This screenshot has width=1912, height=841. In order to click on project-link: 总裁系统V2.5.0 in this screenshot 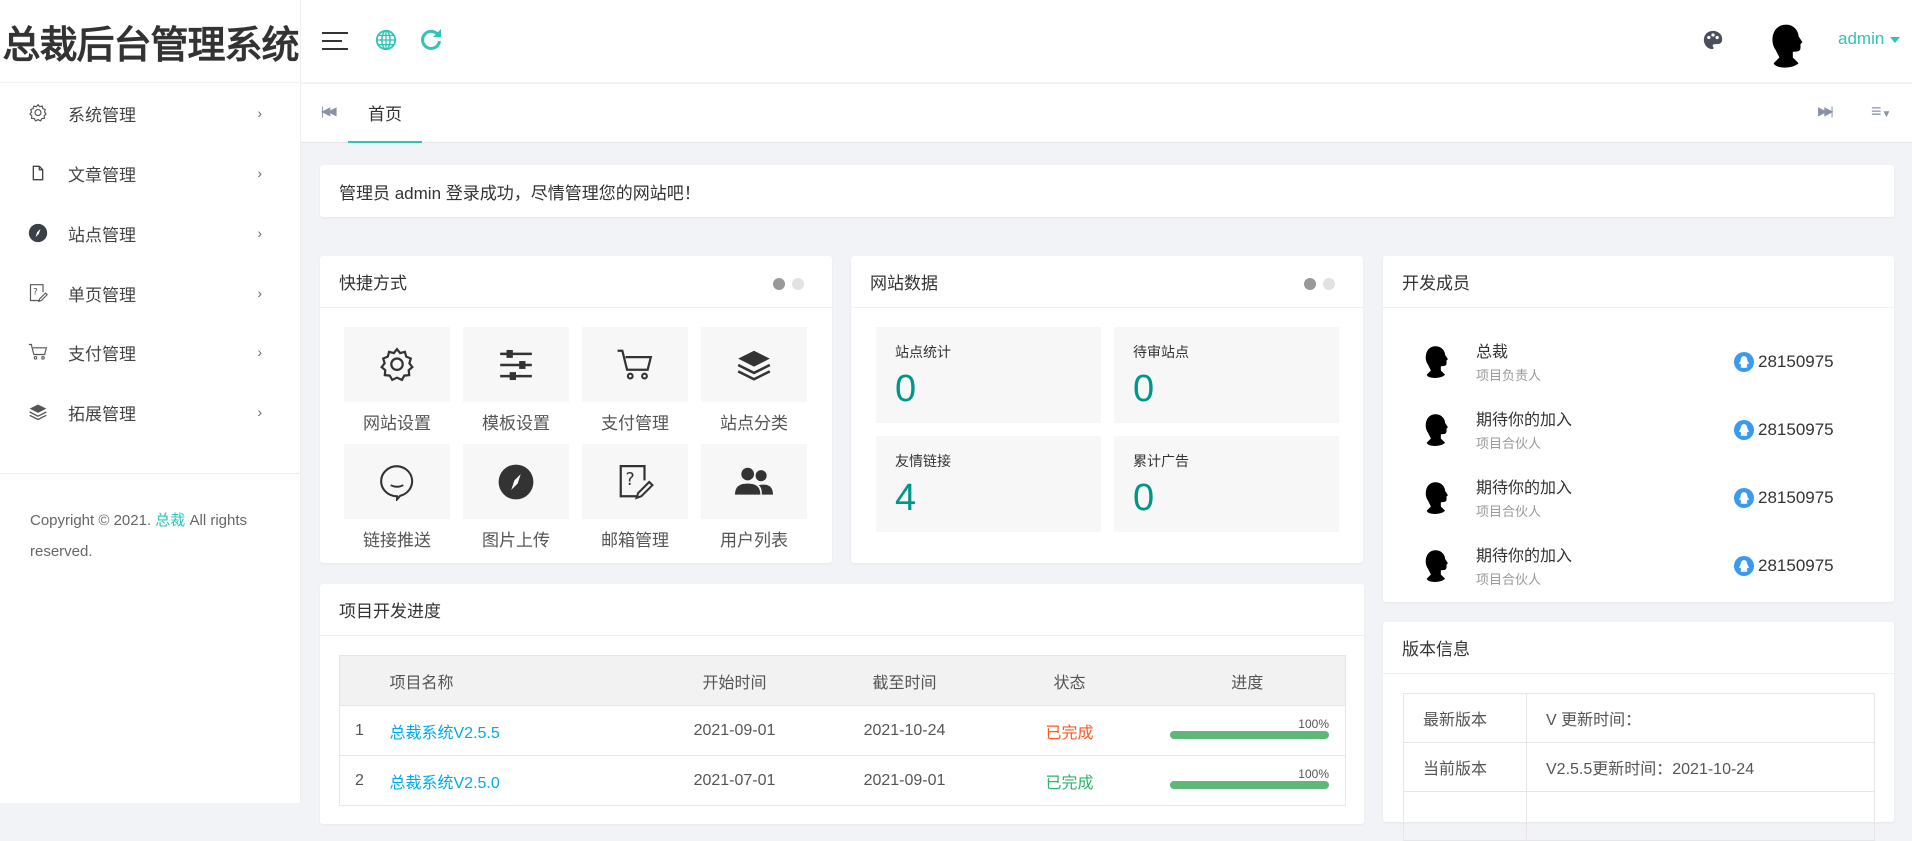, I will do `click(444, 783)`.